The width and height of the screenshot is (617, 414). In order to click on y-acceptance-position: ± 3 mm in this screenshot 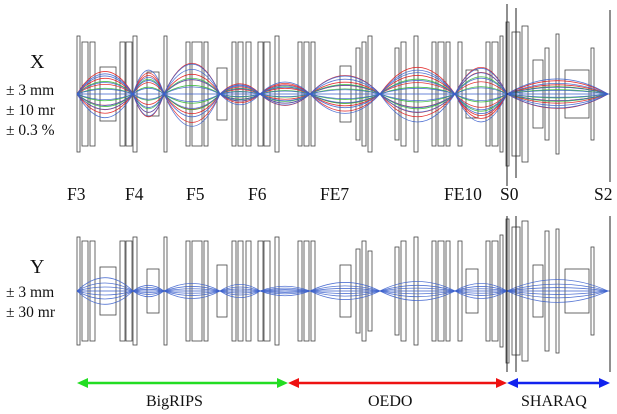, I will do `click(30, 292)`.